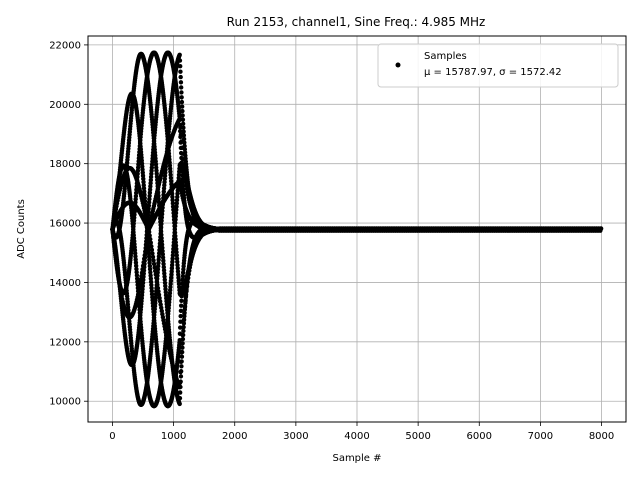 This screenshot has height=480, width=640. I want to click on y-tick-label: 20000, so click(65, 105).